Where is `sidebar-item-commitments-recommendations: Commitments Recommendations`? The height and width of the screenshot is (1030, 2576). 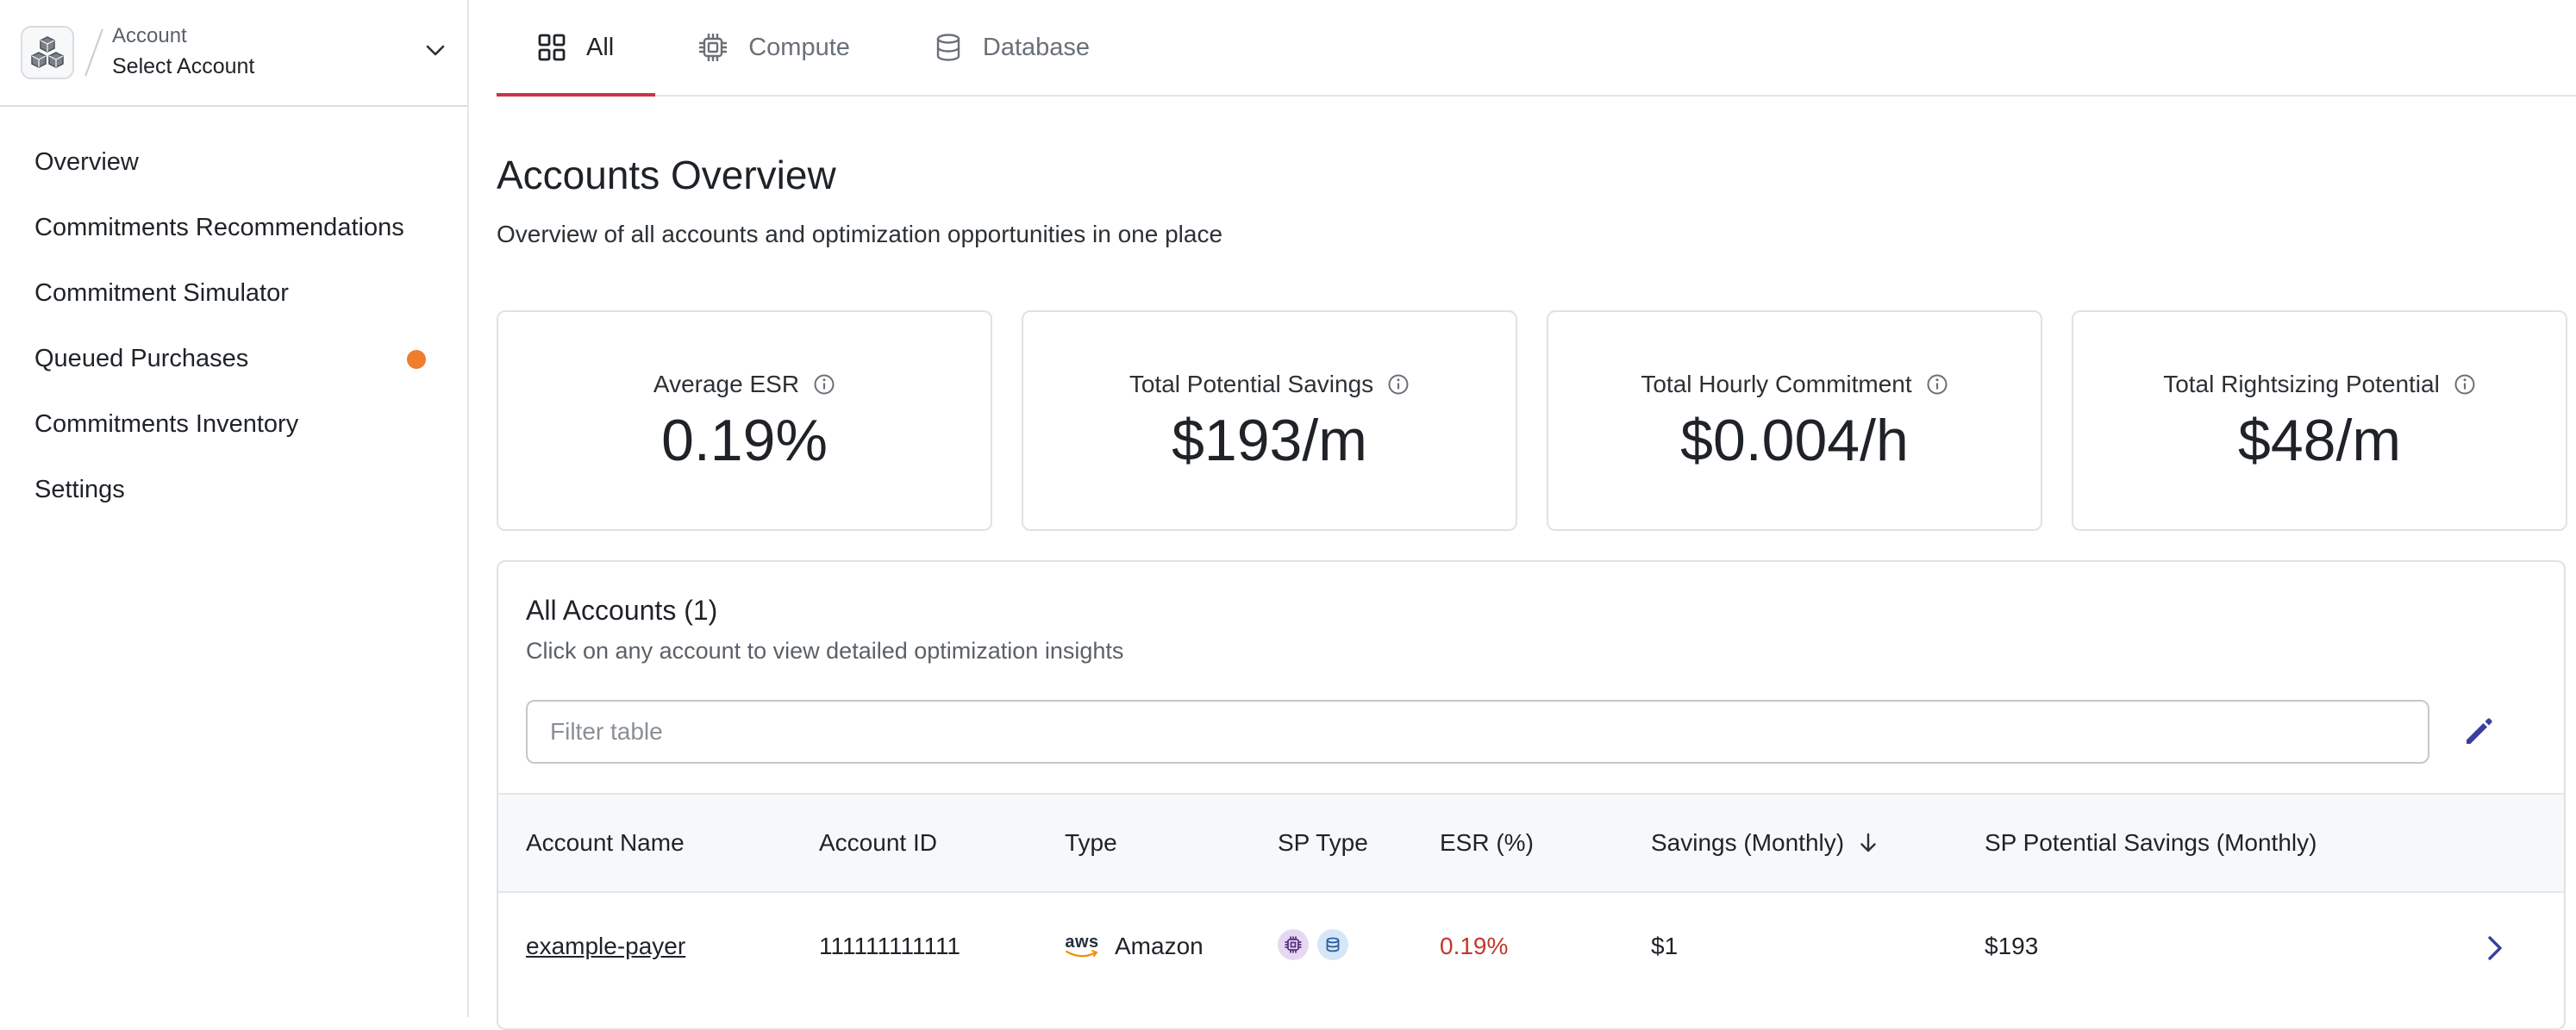 sidebar-item-commitments-recommendations: Commitments Recommendations is located at coordinates (233, 227).